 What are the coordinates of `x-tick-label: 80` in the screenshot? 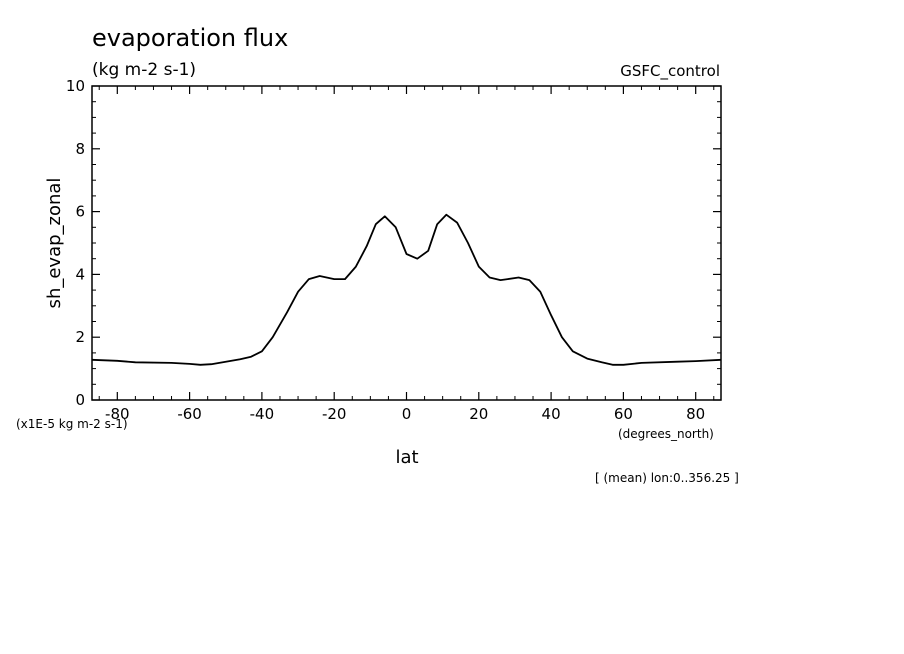 It's located at (695, 414).